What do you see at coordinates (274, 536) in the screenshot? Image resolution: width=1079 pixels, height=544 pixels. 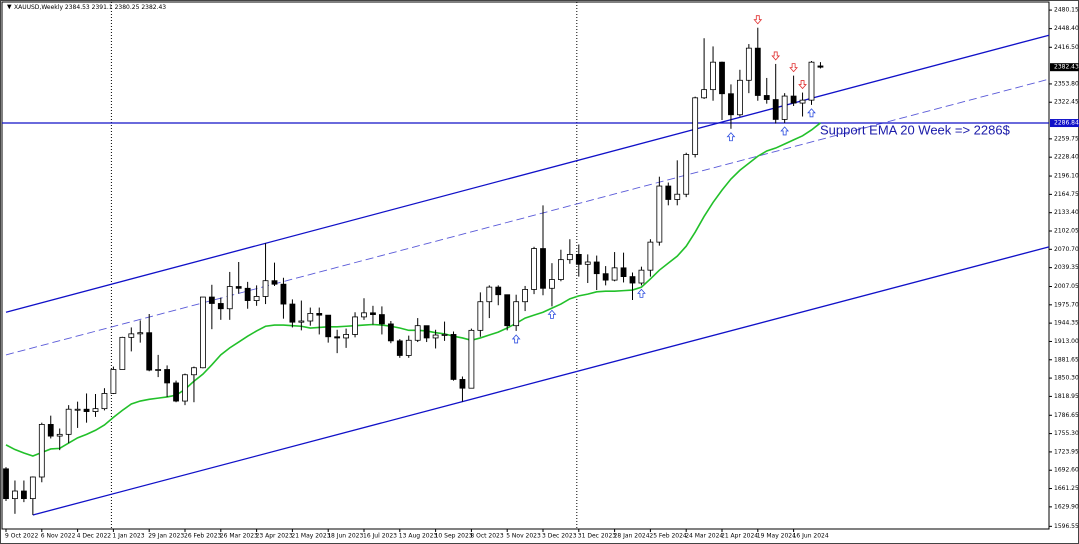 I see `x-tick-label: 23 Apr 2023` at bounding box center [274, 536].